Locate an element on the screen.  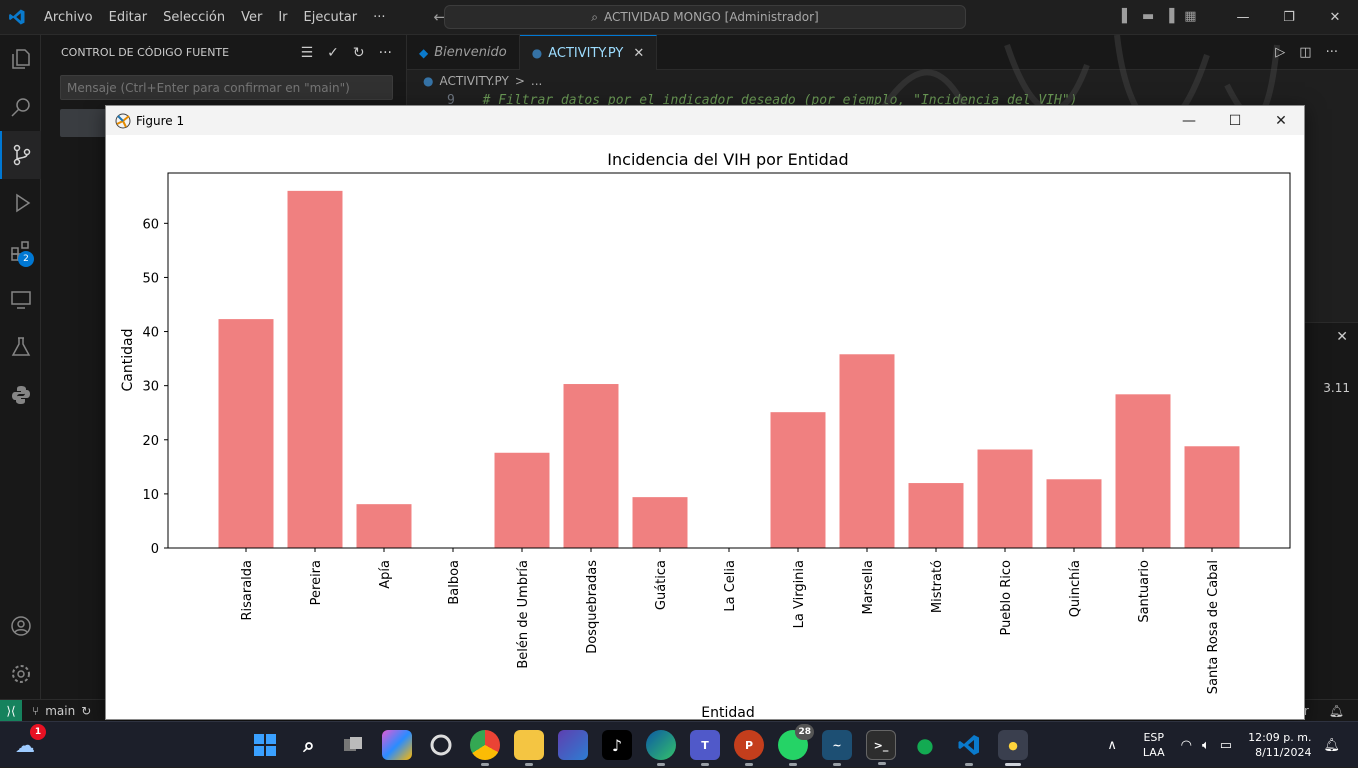
python-icon: ● is located at coordinates (1013, 748).